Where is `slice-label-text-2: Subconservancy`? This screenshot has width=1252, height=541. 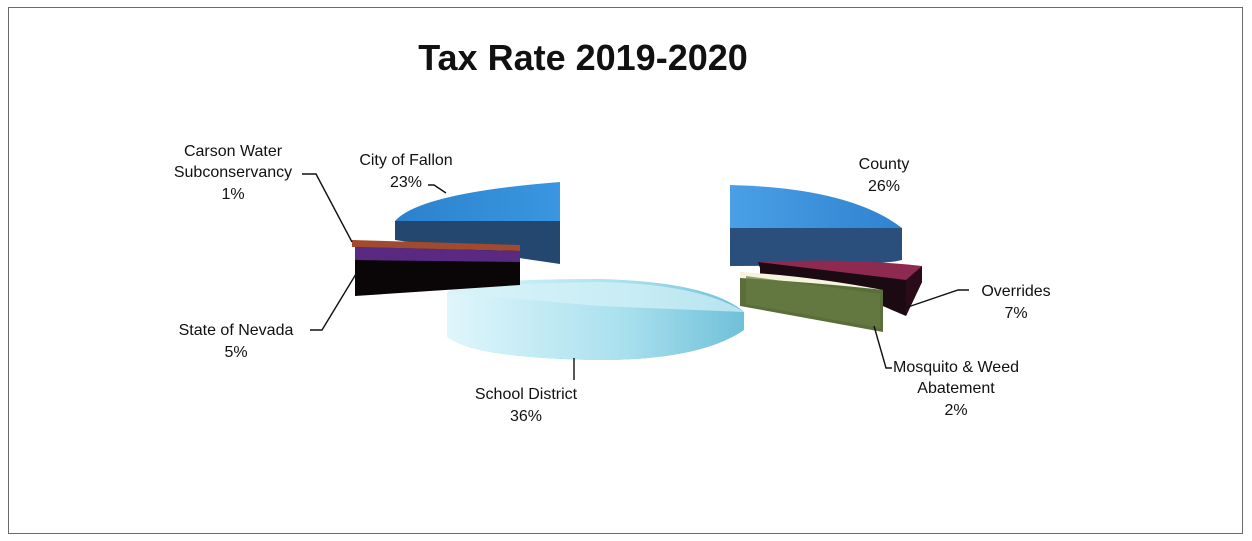 slice-label-text-2: Subconservancy is located at coordinates (233, 172).